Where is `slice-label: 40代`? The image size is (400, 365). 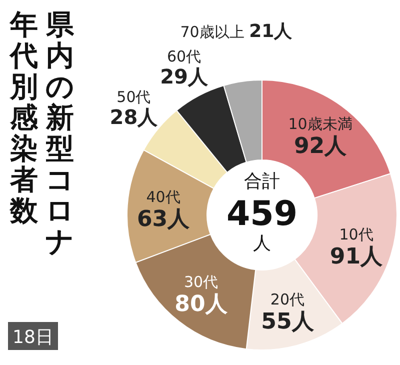 slice-label: 40代 is located at coordinates (163, 197).